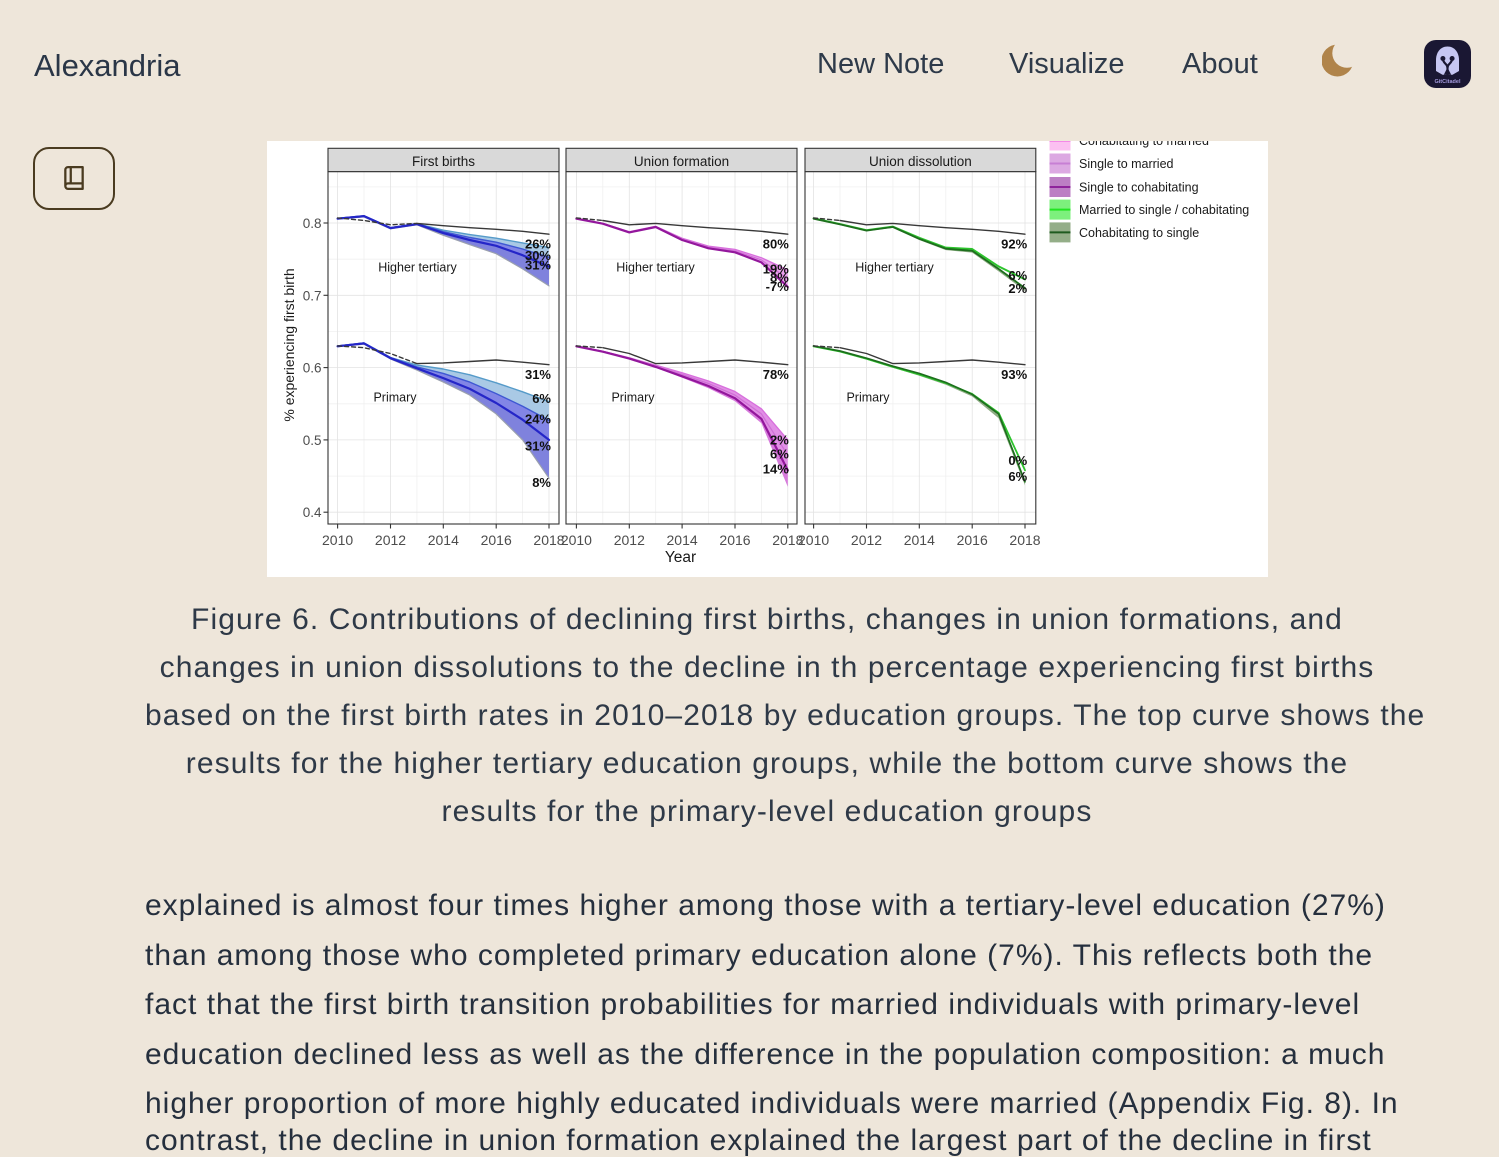 The width and height of the screenshot is (1499, 1157). Describe the element at coordinates (312, 295) in the screenshot. I see `svg-text: 0.7` at that location.